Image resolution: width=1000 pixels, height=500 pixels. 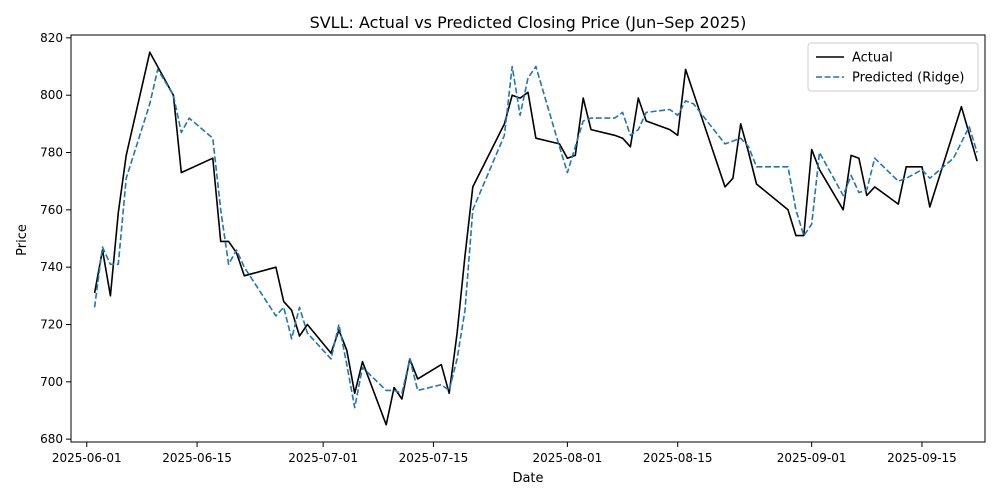 What do you see at coordinates (51, 210) in the screenshot?
I see `y-tick-label: 760` at bounding box center [51, 210].